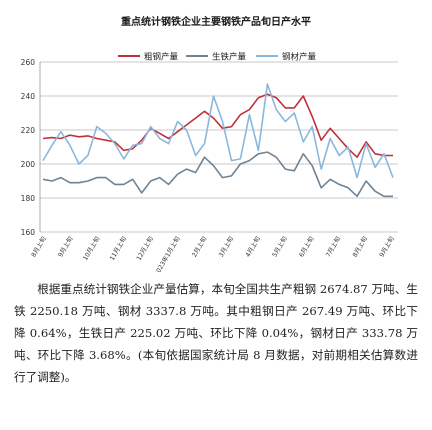  I want to click on x-tick-label: 2023年1月上旬, so click(166, 253).